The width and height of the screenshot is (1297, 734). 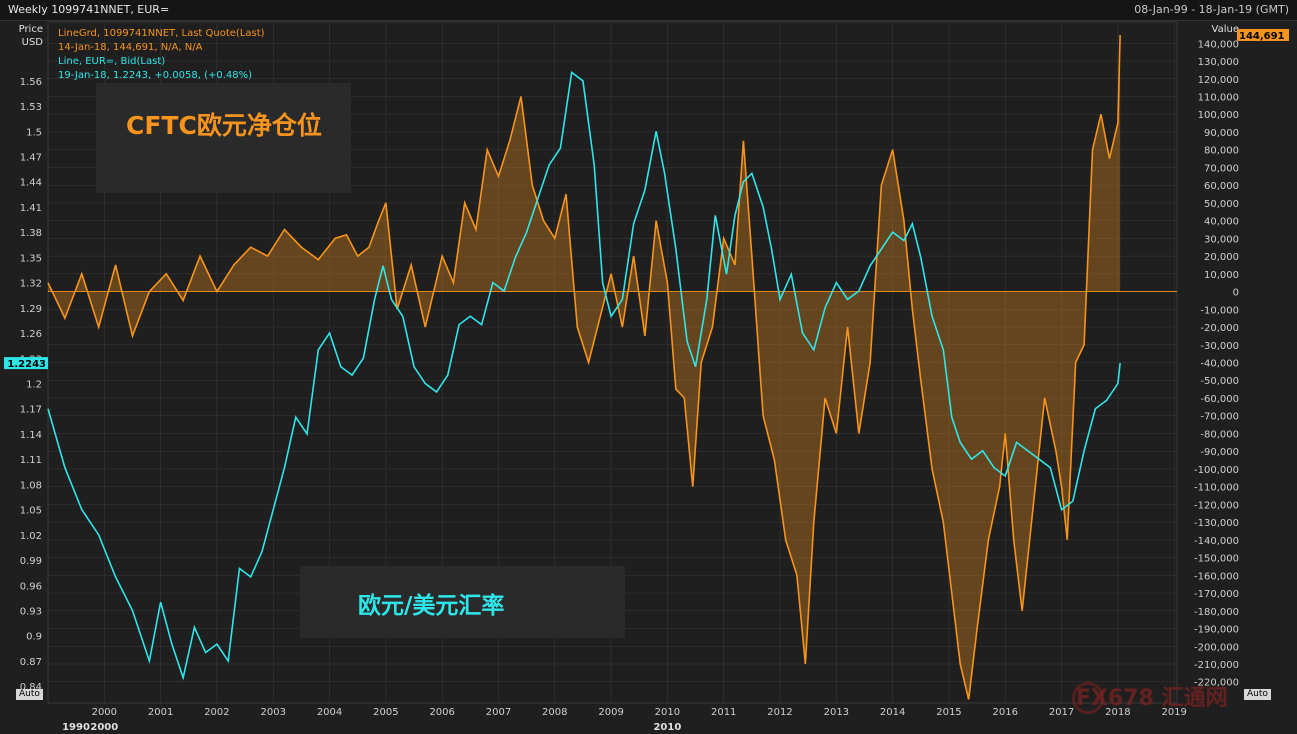 What do you see at coordinates (1221, 151) in the screenshot?
I see `right-axis-tick-label: 80,000` at bounding box center [1221, 151].